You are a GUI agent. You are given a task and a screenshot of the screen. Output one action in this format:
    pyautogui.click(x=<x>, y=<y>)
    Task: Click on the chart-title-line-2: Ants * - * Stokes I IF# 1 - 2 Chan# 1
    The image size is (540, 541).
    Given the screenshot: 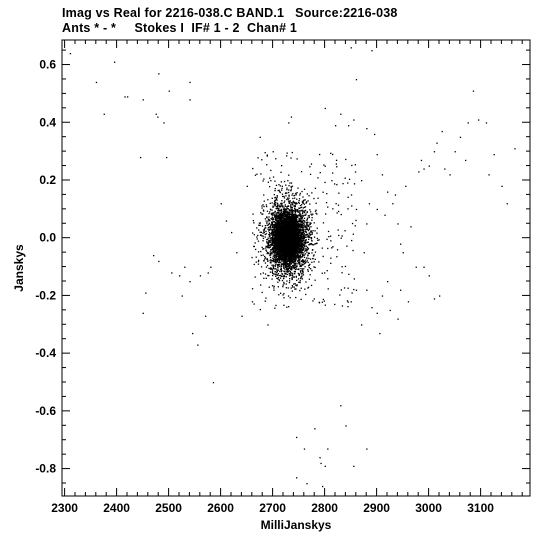 What is the action you would take?
    pyautogui.click(x=180, y=28)
    